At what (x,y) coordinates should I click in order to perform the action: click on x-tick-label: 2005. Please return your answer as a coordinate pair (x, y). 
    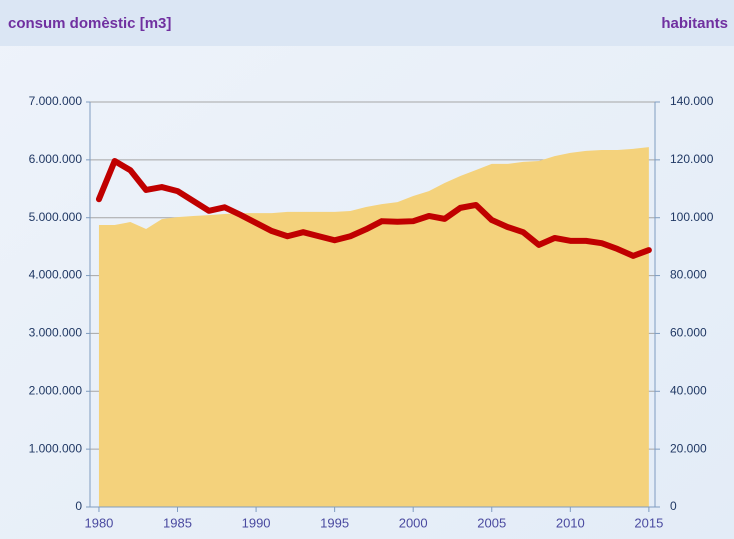
    Looking at the image, I should click on (491, 522).